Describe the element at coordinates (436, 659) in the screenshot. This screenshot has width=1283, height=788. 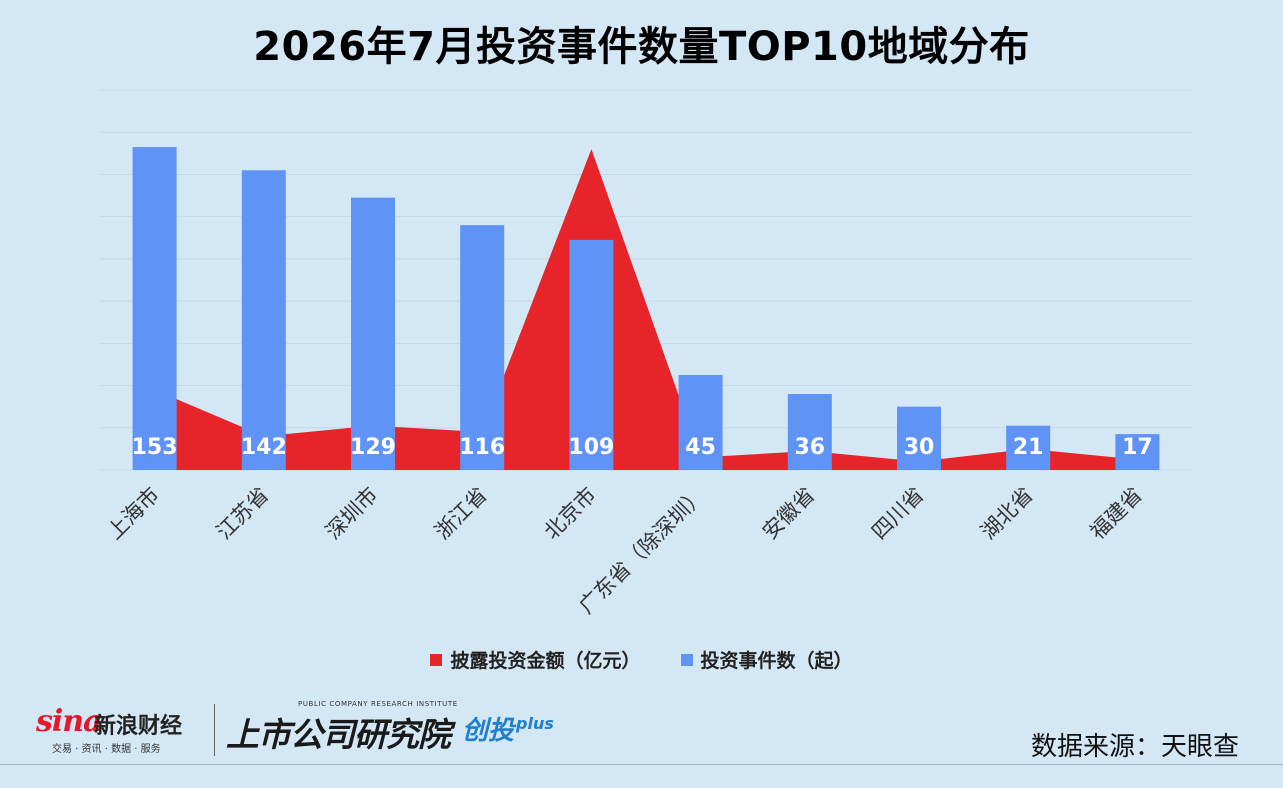
I see `legend-swatch-amount` at that location.